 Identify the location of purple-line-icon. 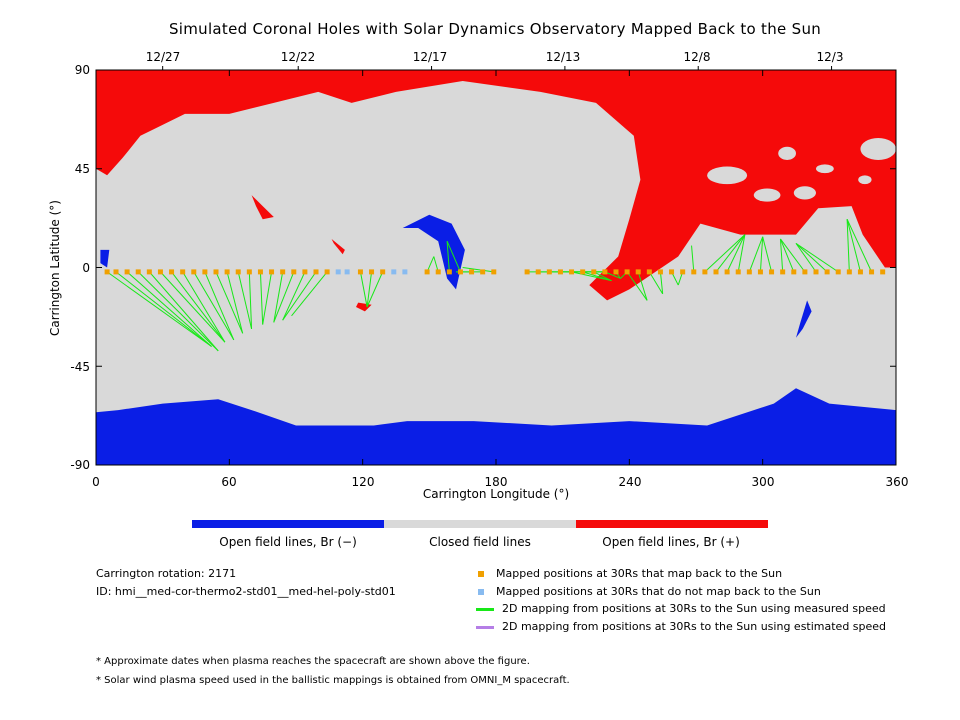
(485, 627).